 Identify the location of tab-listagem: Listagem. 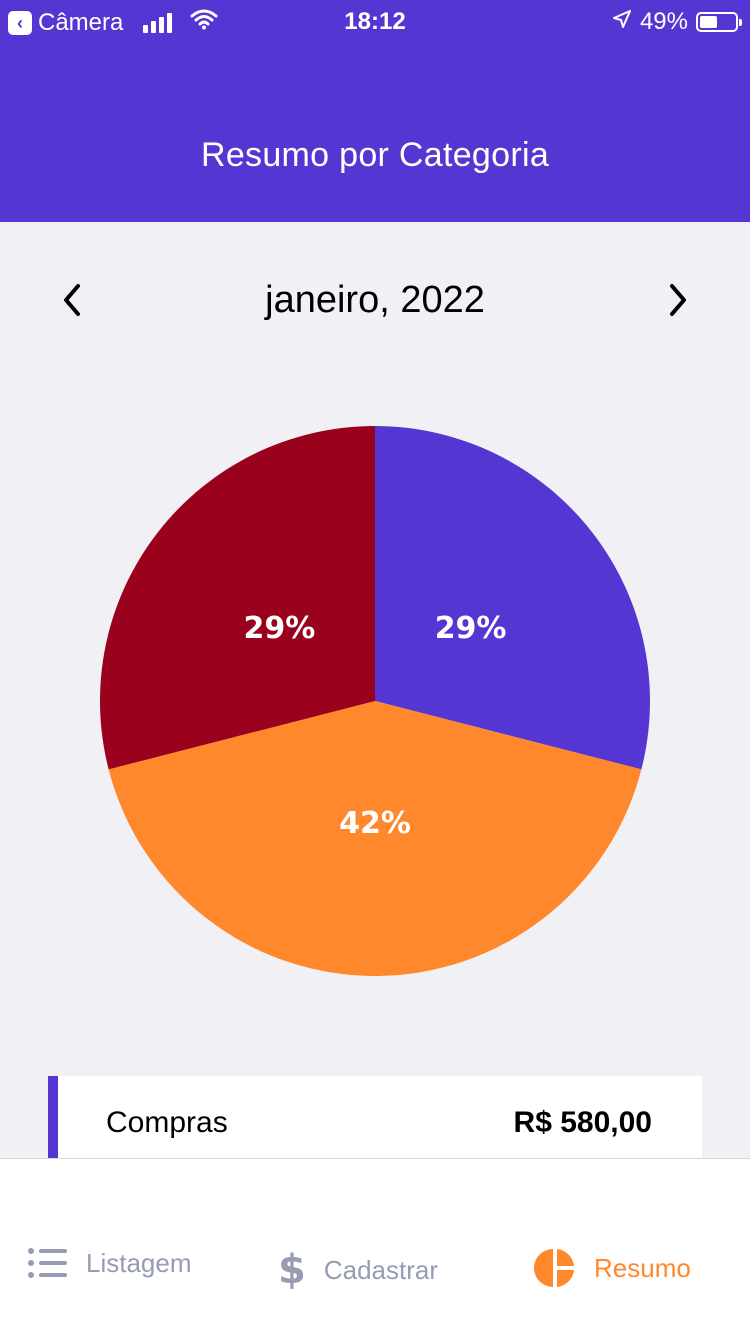
(110, 1263).